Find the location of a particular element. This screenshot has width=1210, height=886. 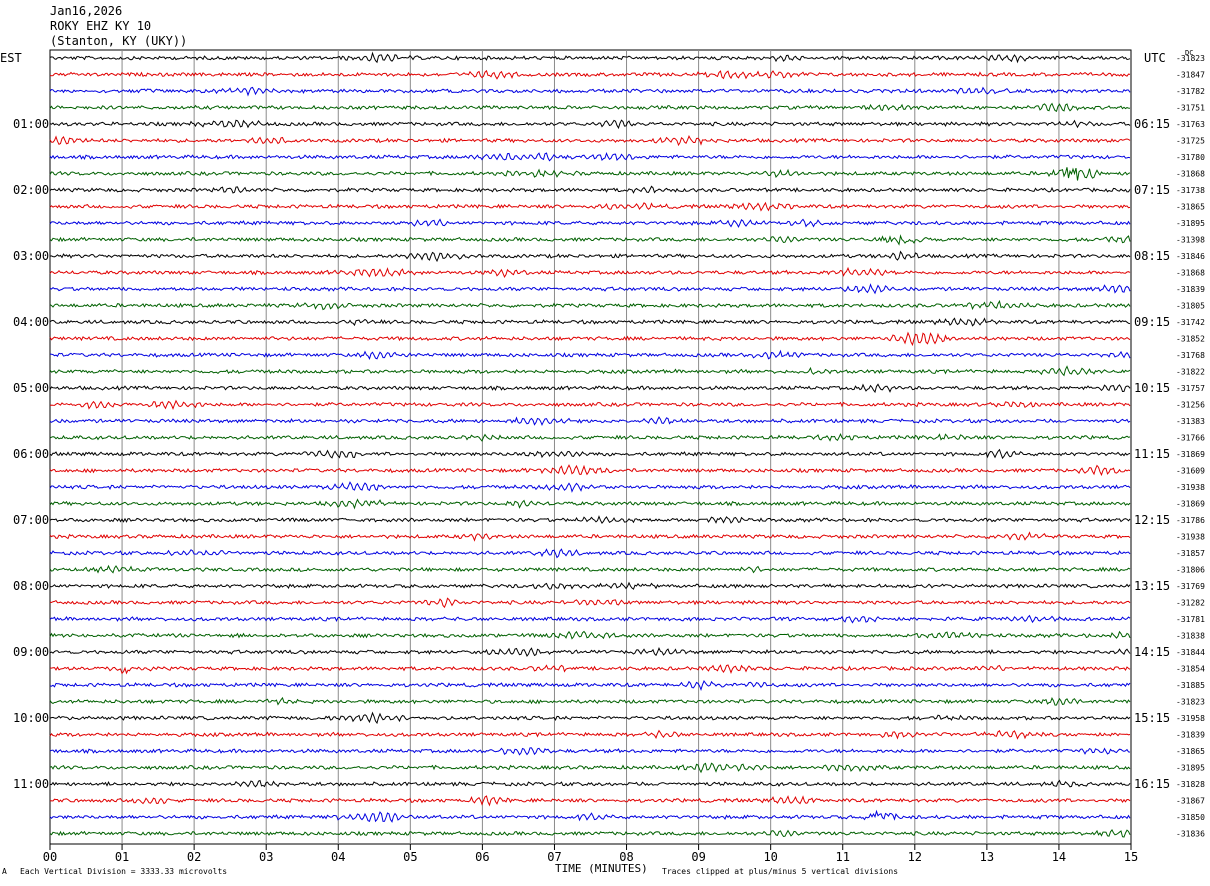

x-tick-label: 09 is located at coordinates (698, 857).